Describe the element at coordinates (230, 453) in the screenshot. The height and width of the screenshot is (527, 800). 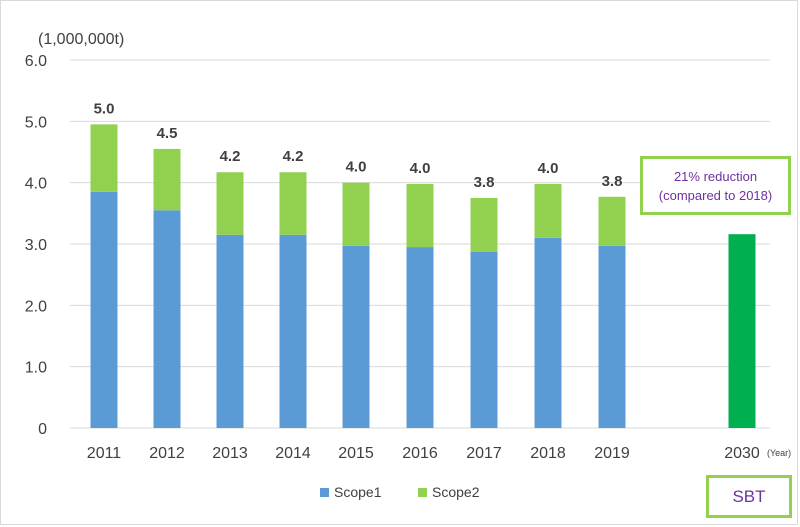
I see `x-tick-label: 2013` at that location.